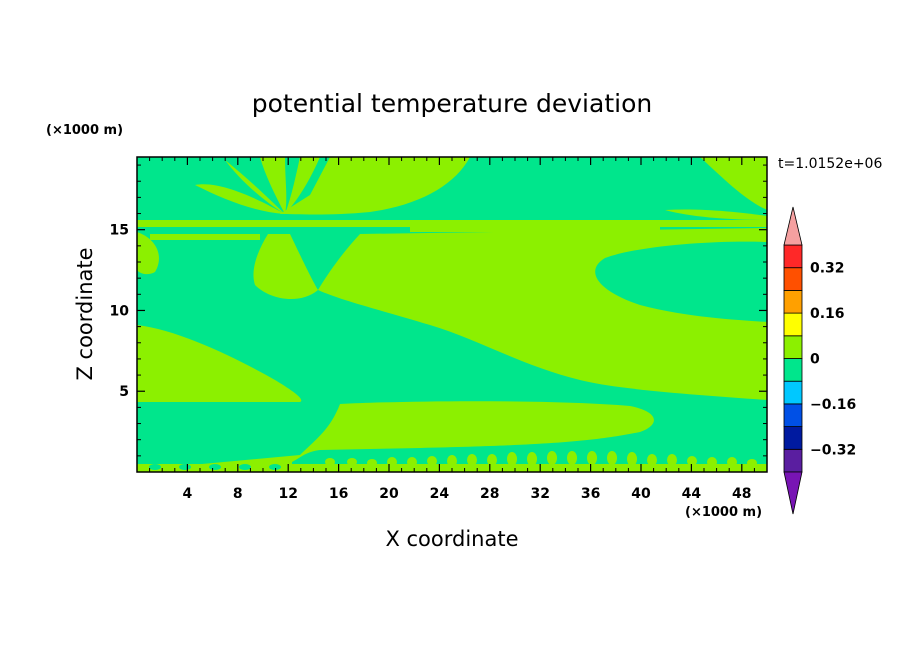 The width and height of the screenshot is (904, 654). Describe the element at coordinates (215, 467) in the screenshot. I see `bottom-ripples-negative` at that location.